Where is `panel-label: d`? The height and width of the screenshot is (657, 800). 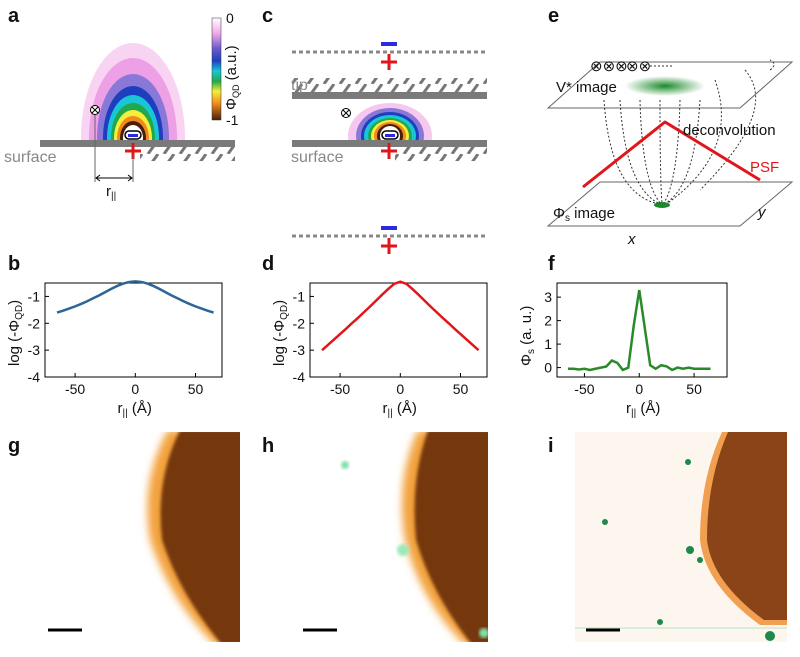 panel-label: d is located at coordinates (268, 264).